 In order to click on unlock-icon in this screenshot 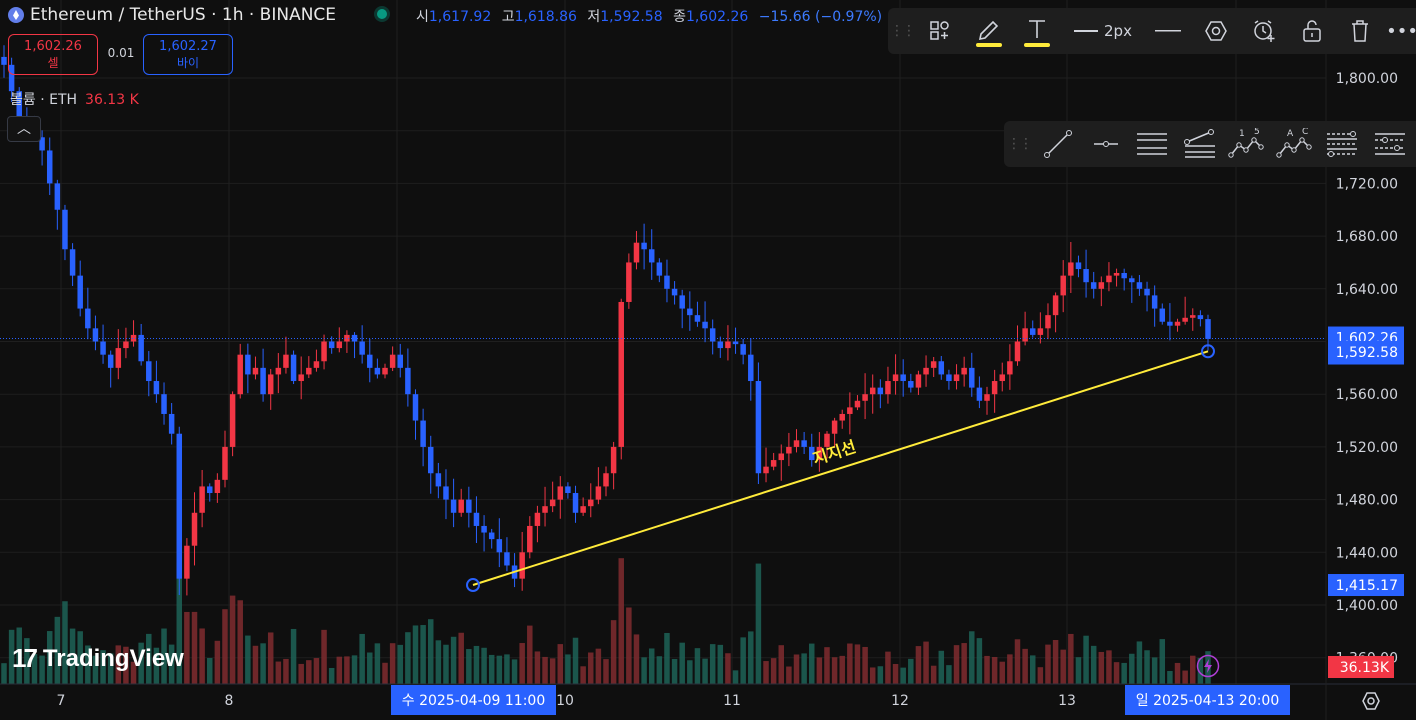, I will do `click(1312, 31)`.